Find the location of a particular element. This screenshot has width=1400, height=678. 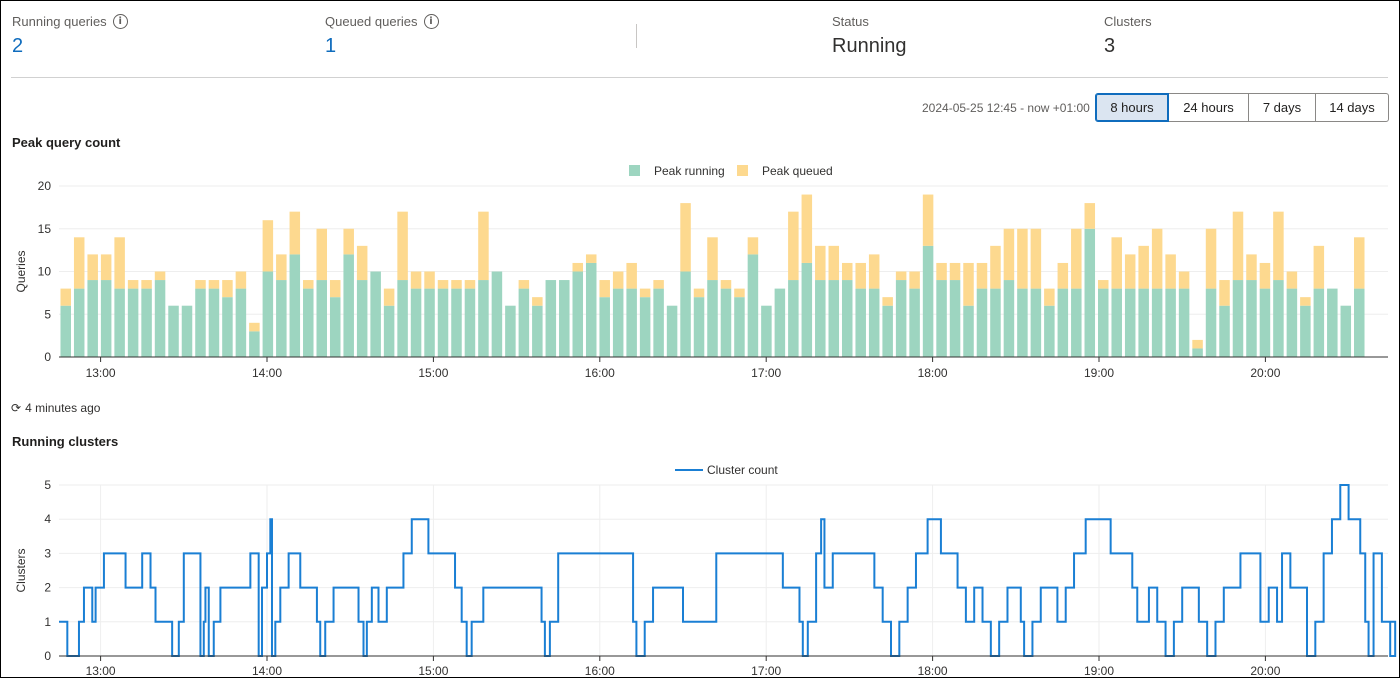

queued-queries-value: 1 is located at coordinates (331, 46).